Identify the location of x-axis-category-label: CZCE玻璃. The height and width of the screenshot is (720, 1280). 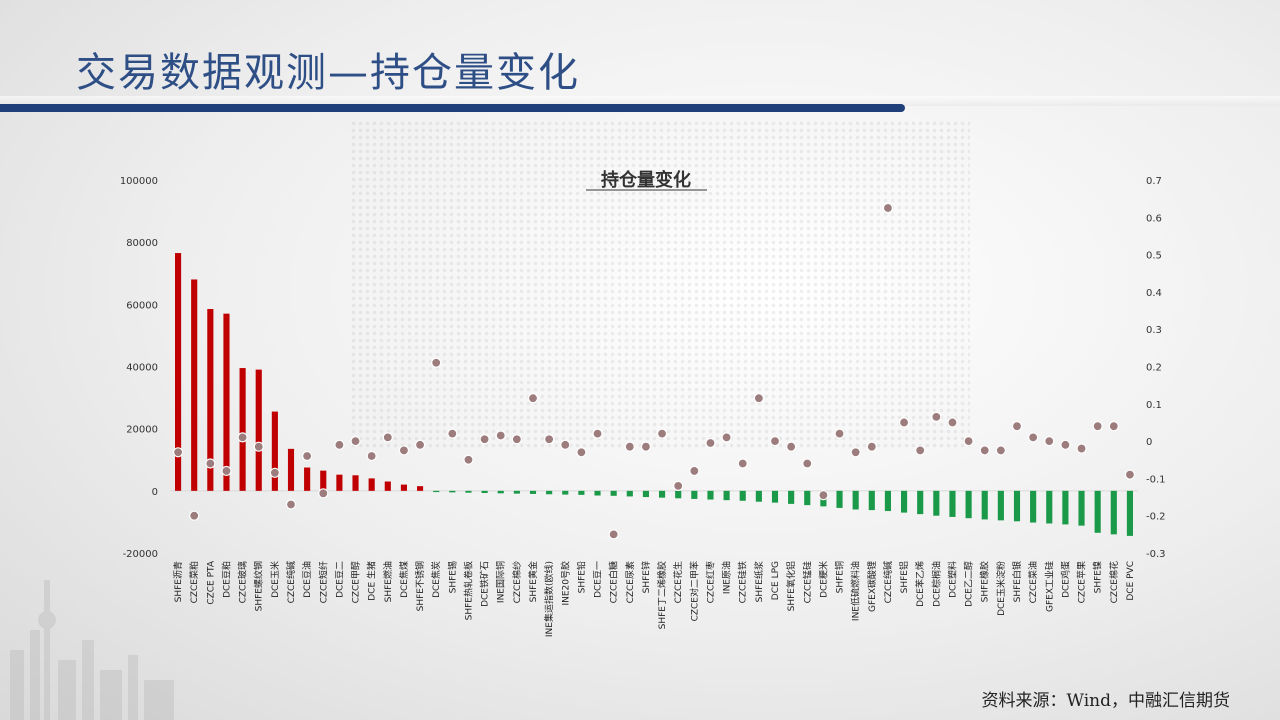
(243, 582).